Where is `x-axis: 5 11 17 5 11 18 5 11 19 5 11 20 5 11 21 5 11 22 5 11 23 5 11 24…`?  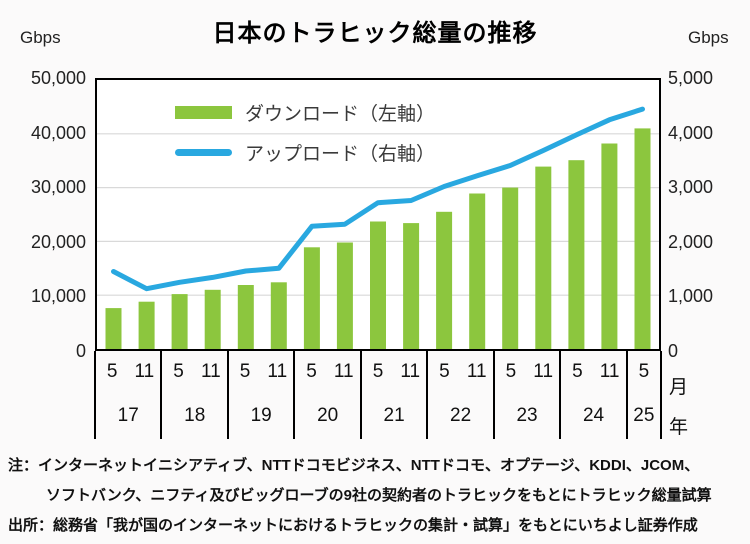 x-axis: 5 11 17 5 11 18 5 11 19 5 11 20 5 11 21 5 11 22 5 11 23 5 11 24… is located at coordinates (378, 395).